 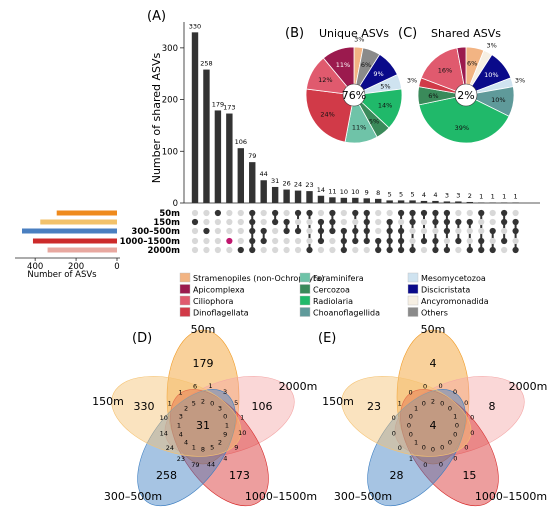 I want to click on panel-label-d: (D), so click(x=142, y=338).